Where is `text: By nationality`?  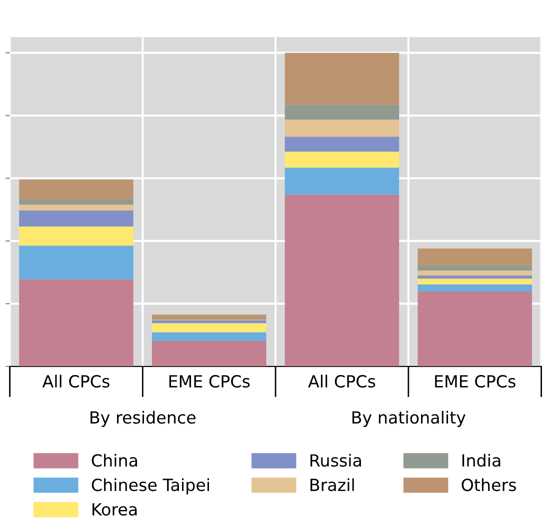 text: By nationality is located at coordinates (409, 418).